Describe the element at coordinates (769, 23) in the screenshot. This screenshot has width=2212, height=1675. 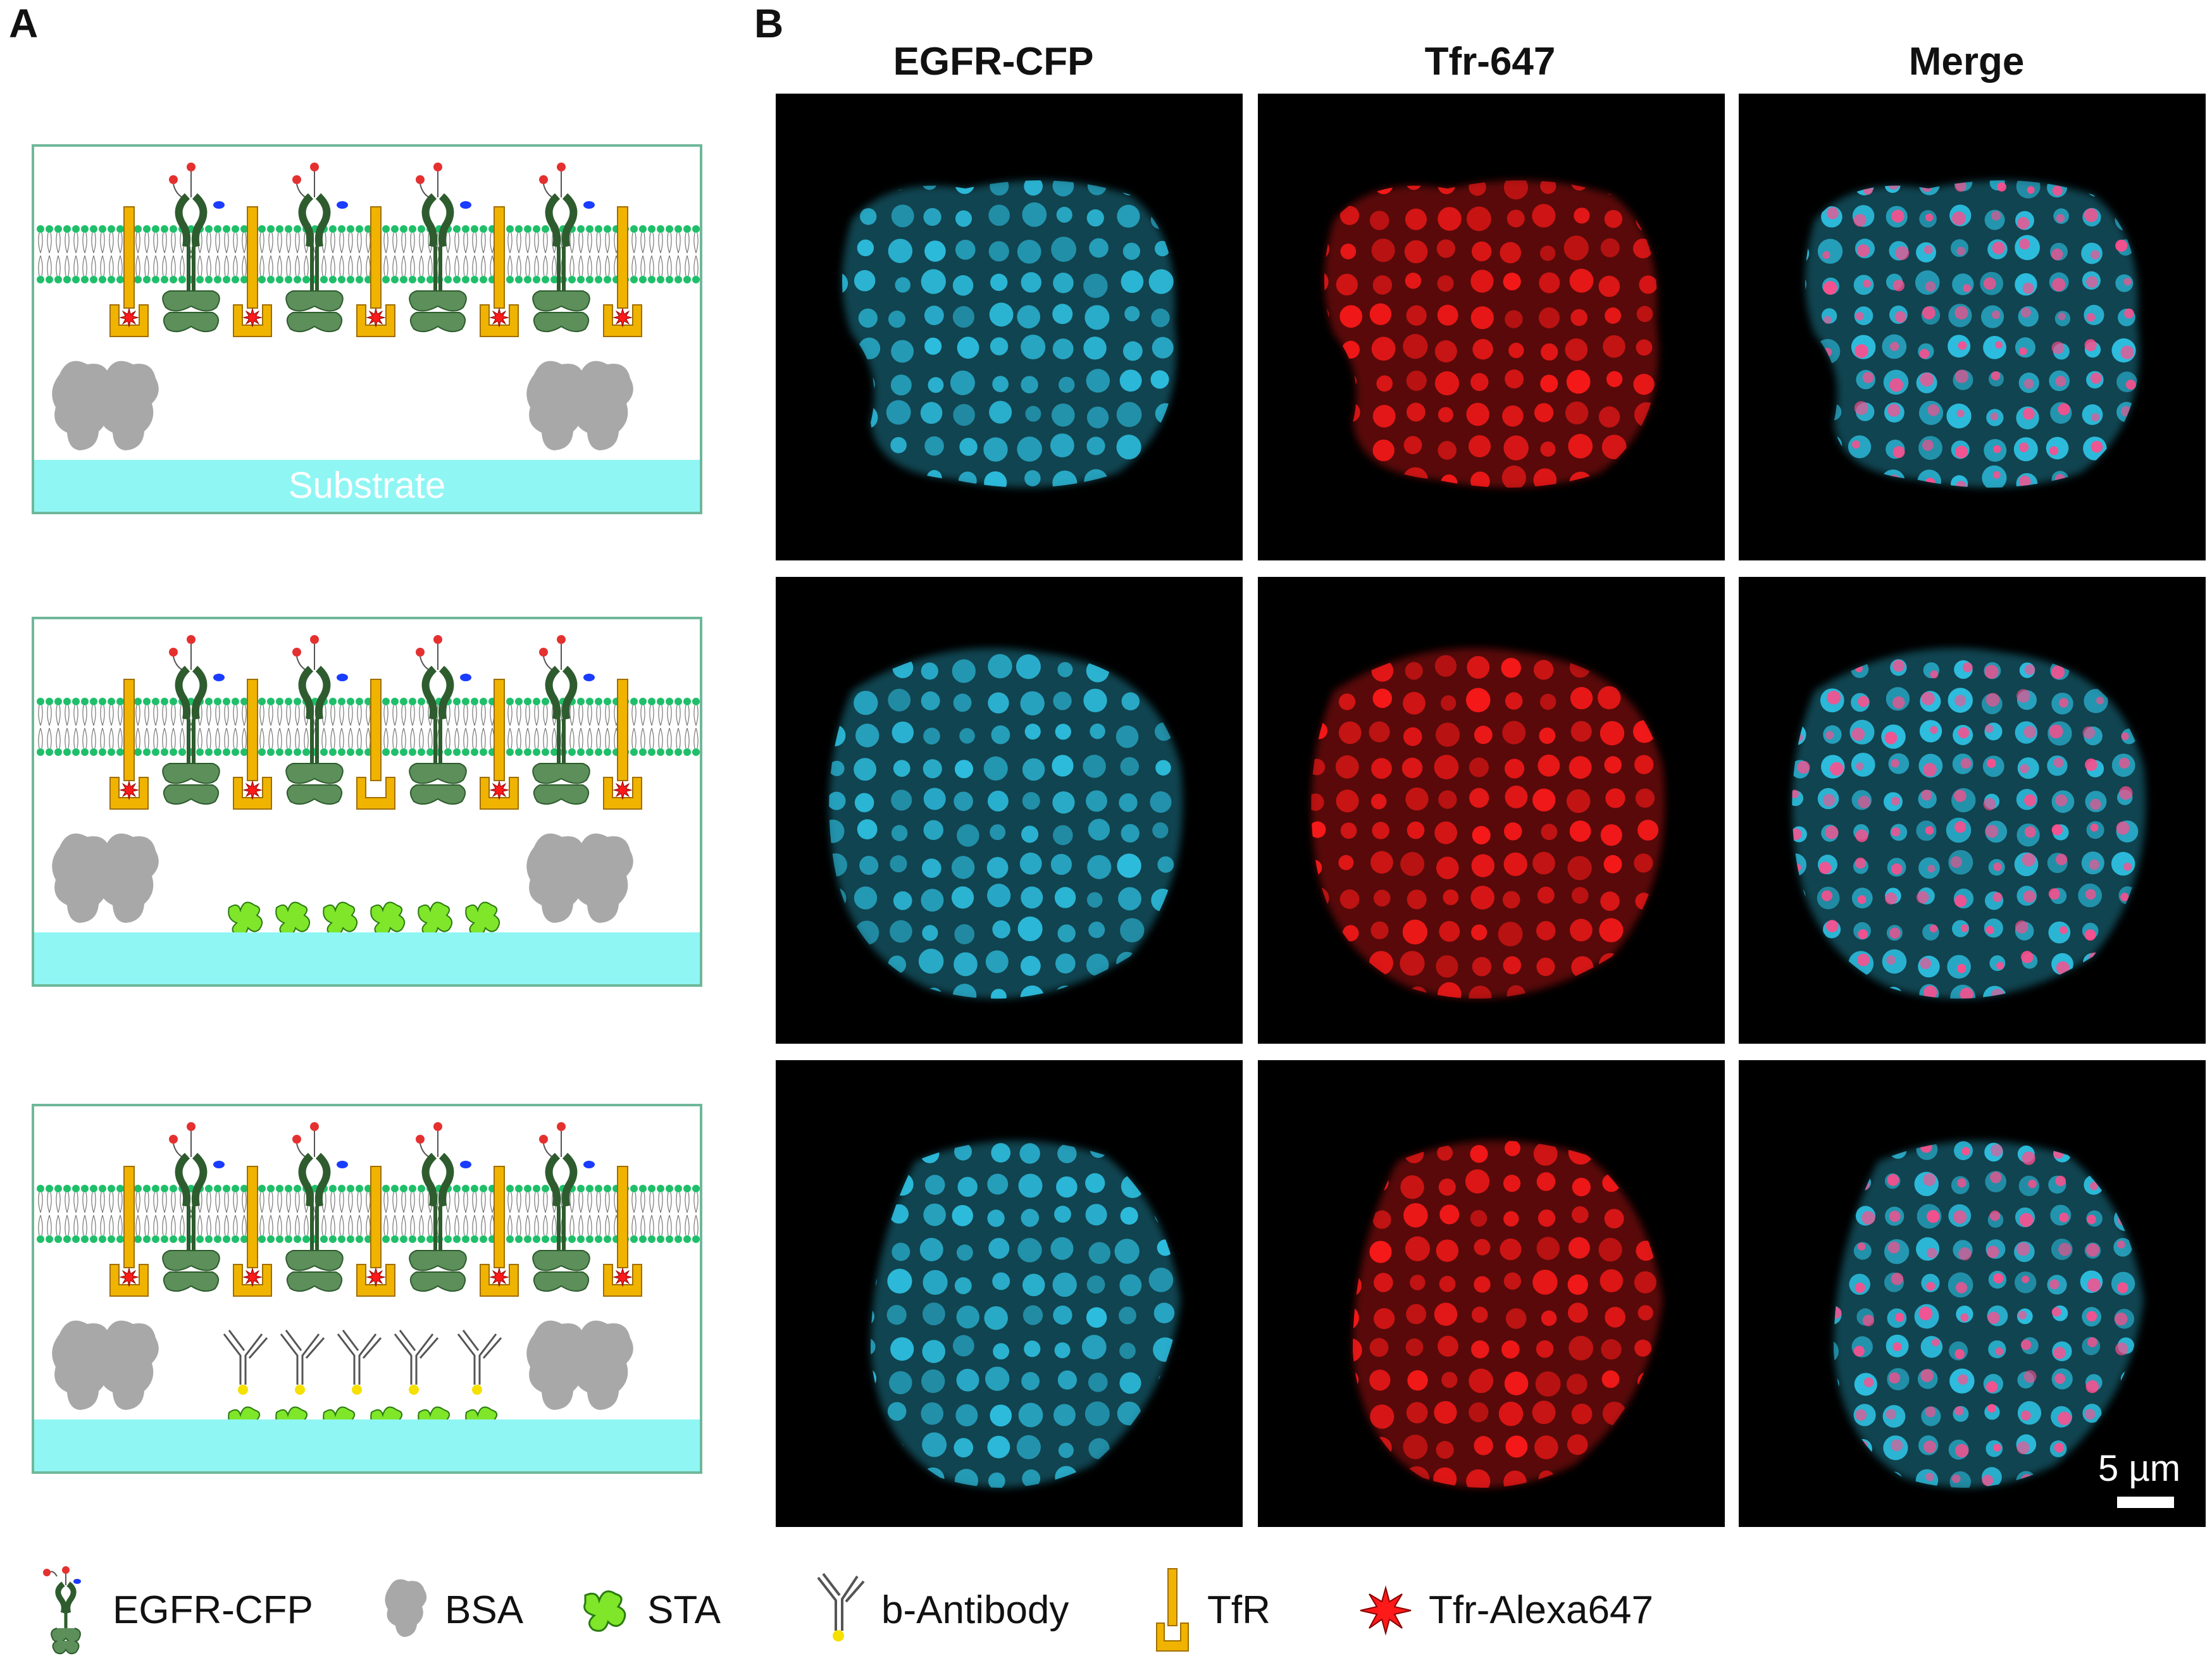
I see `panel-b-label: B` at that location.